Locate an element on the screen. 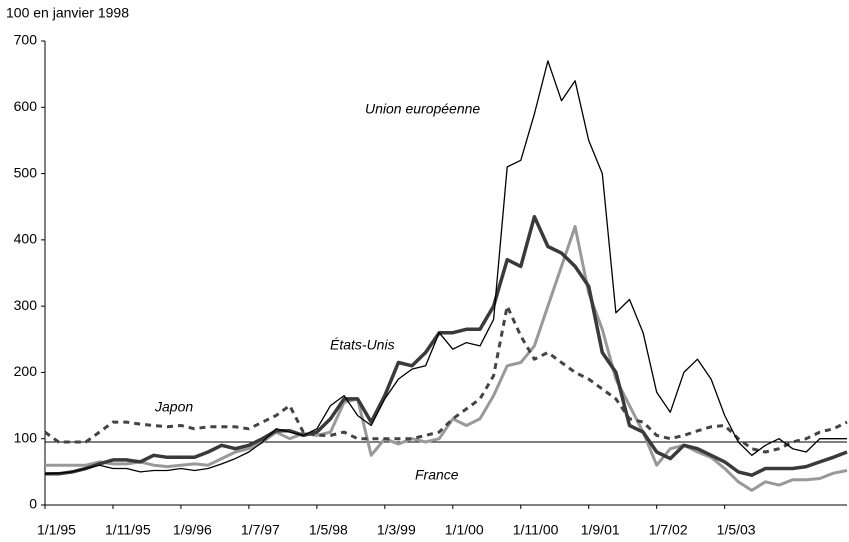 The width and height of the screenshot is (849, 542). x-tick-label: 1/5/03 is located at coordinates (736, 530).